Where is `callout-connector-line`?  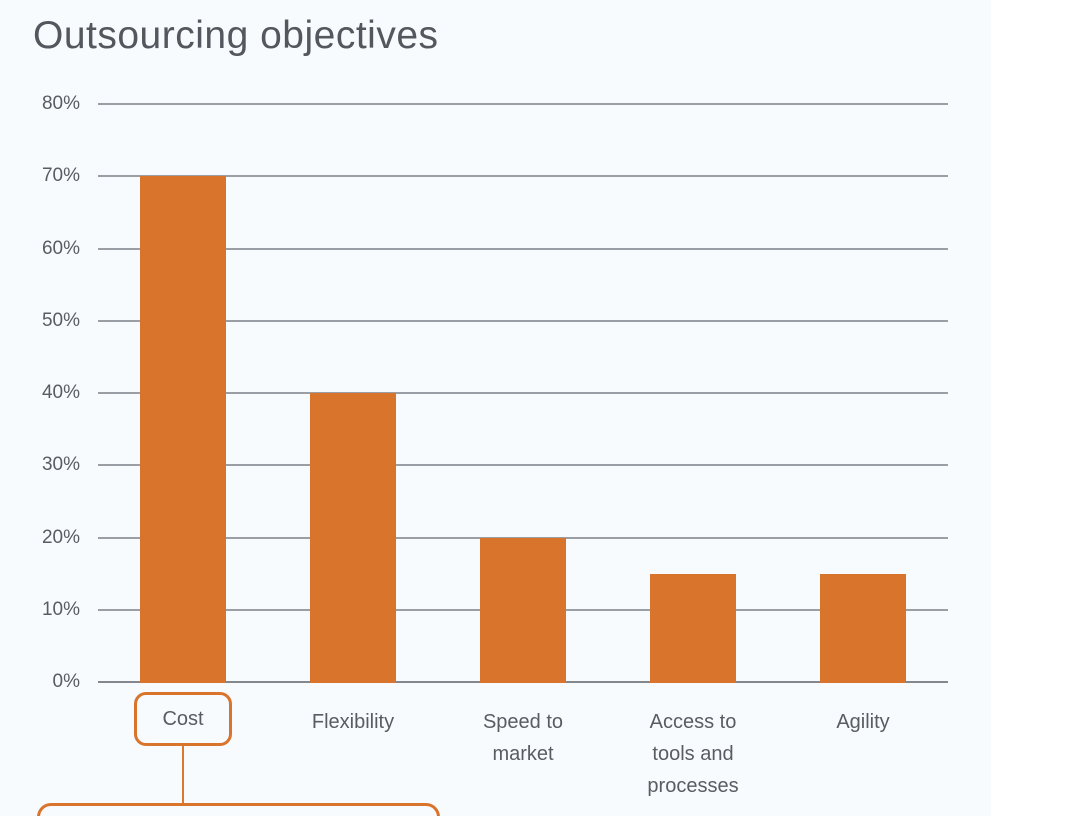 callout-connector-line is located at coordinates (183, 774).